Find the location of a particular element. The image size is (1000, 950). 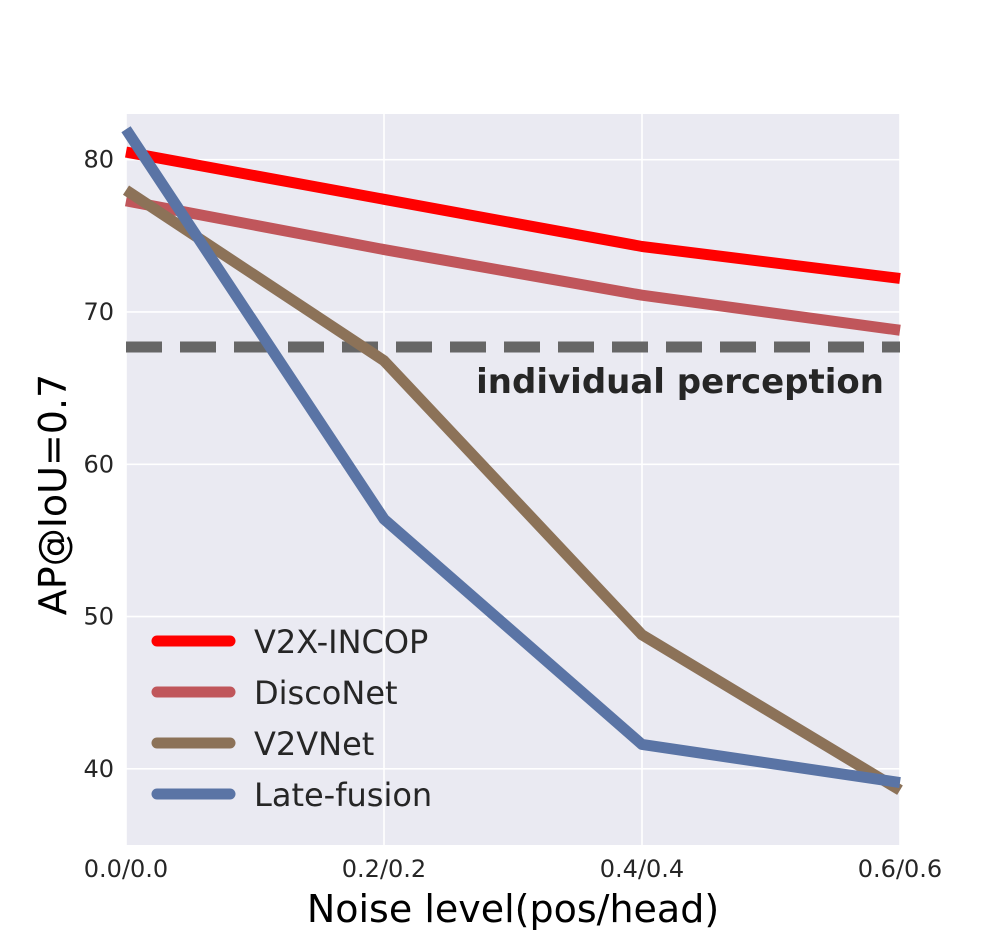

y-tick-label: 60 is located at coordinates (98, 464).